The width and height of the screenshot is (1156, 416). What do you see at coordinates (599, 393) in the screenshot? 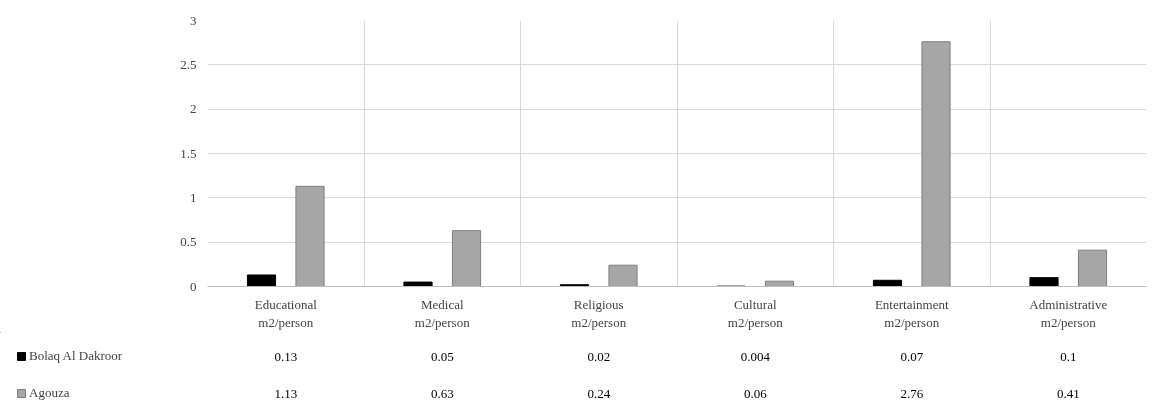
I see `data-label: 0.24` at bounding box center [599, 393].